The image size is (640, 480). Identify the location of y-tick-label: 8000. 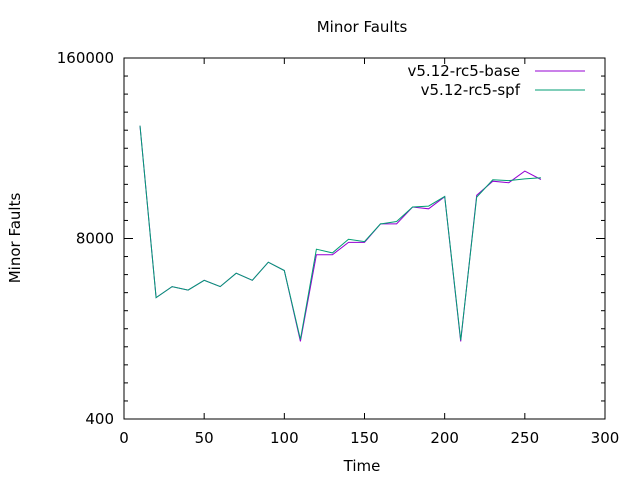
(95, 239).